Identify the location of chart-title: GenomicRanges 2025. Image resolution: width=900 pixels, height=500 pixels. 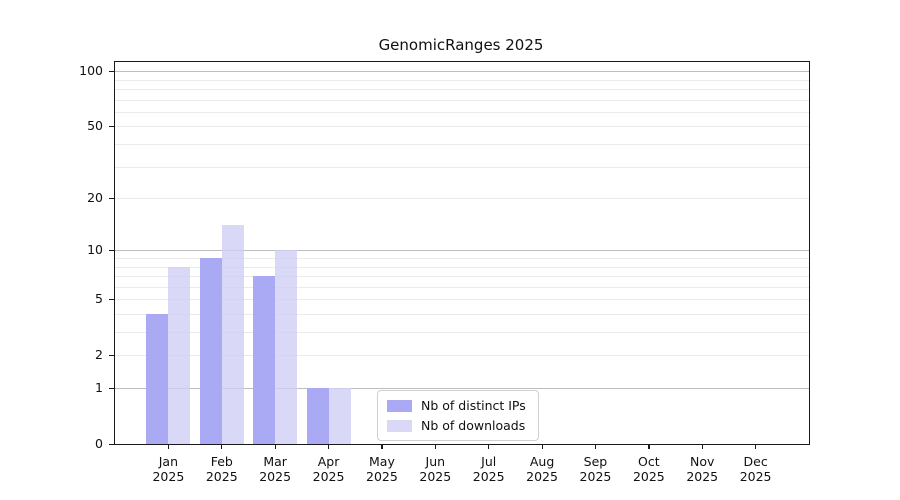
(461, 45).